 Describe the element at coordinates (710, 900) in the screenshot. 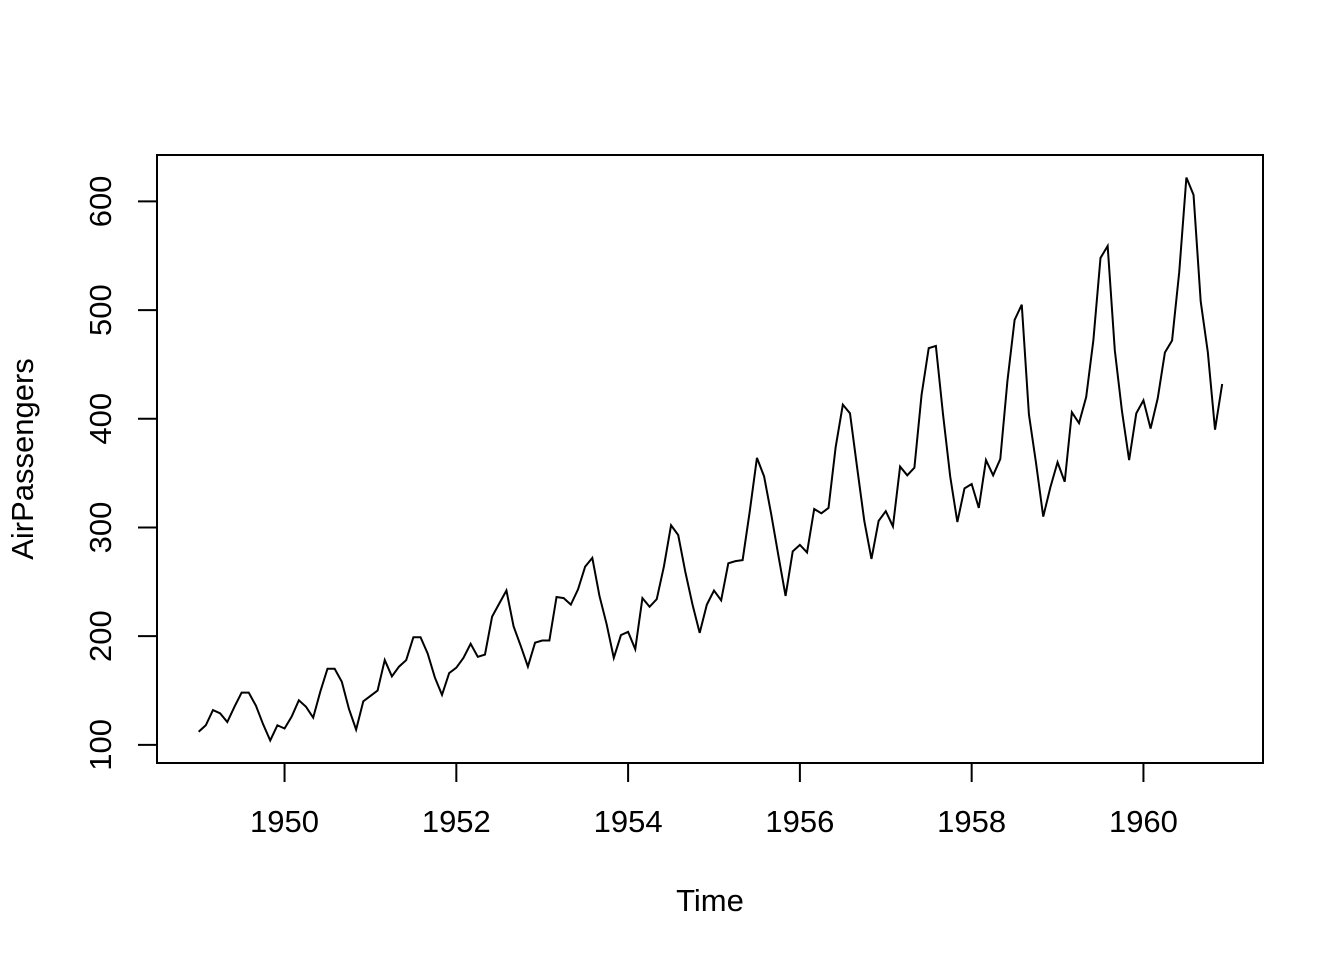

I see `x-axis-title: Time` at that location.